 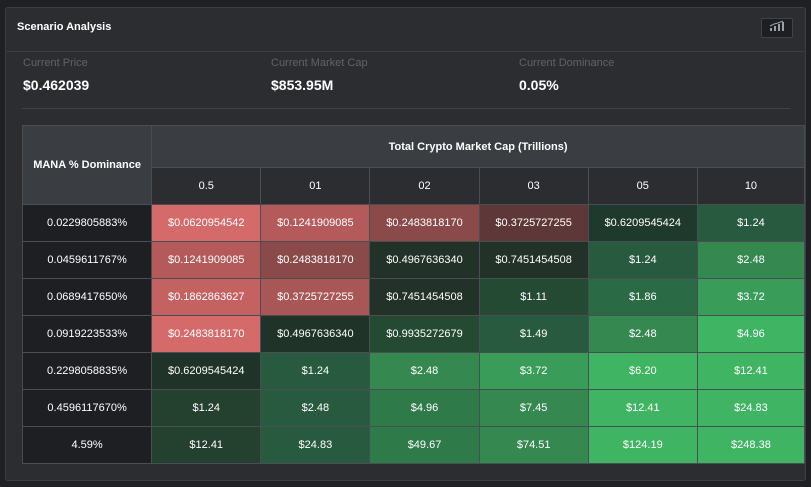 What do you see at coordinates (642, 371) in the screenshot?
I see `table-cell: $6.20` at bounding box center [642, 371].